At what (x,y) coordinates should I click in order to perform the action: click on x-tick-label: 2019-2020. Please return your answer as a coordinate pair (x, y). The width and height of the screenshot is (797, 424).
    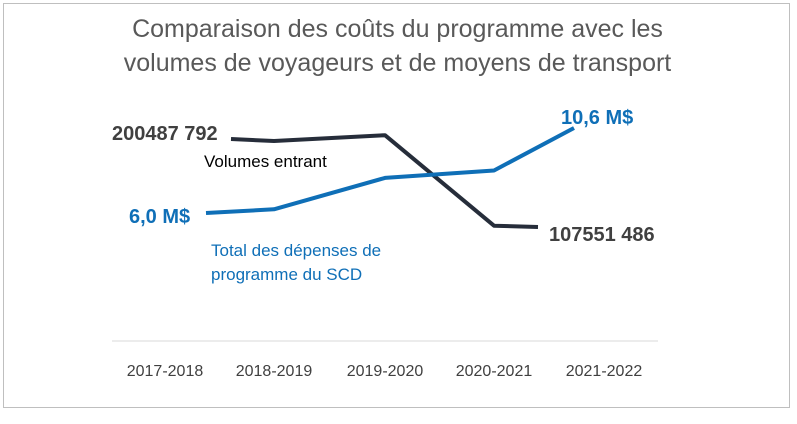
    Looking at the image, I should click on (385, 371).